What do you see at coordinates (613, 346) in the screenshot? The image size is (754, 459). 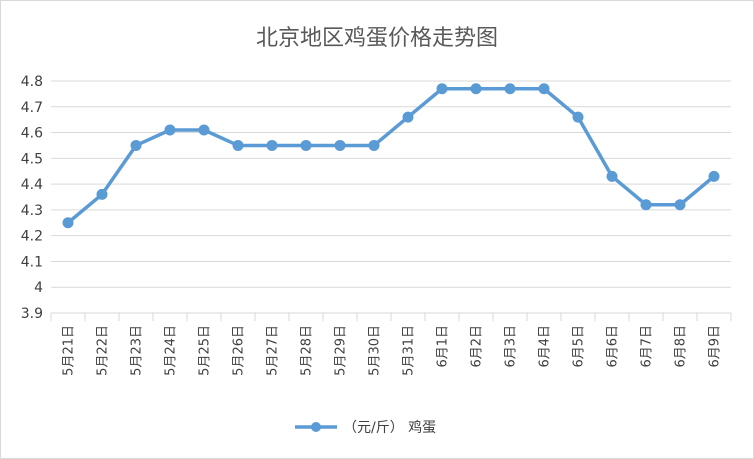 I see `x-tick-label: 6月6日` at bounding box center [613, 346].